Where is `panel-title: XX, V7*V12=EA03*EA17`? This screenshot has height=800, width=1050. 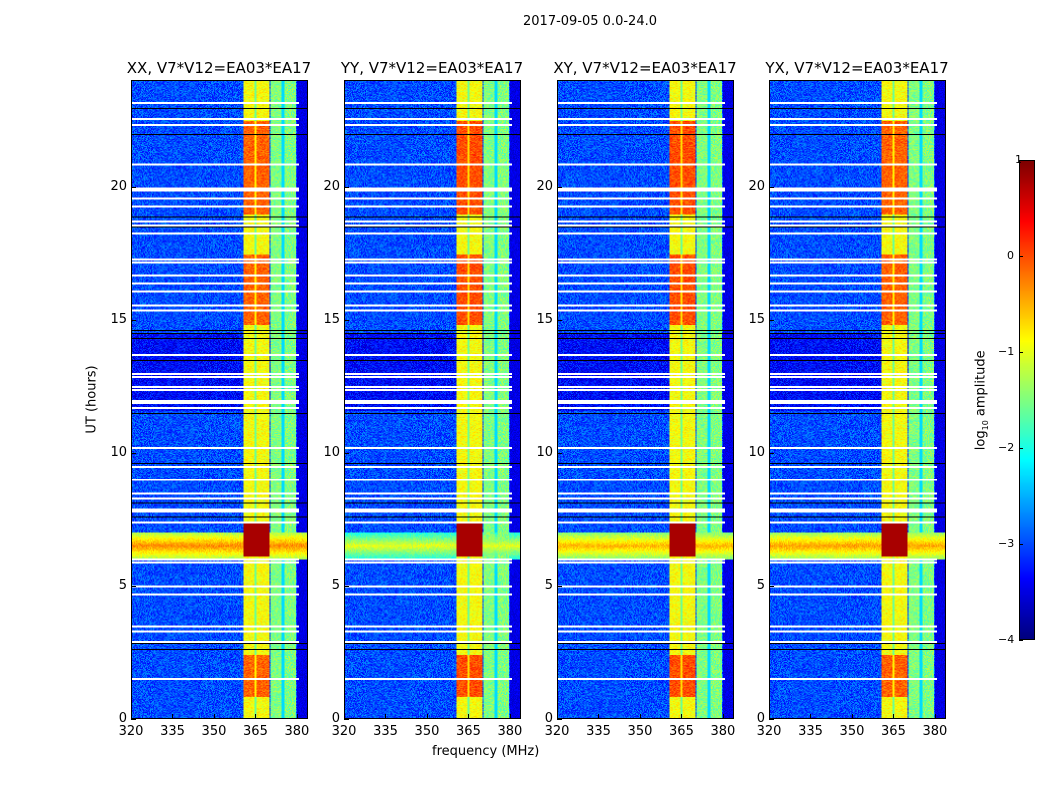
panel-title: XX, V7*V12=EA03*EA17 is located at coordinates (219, 68).